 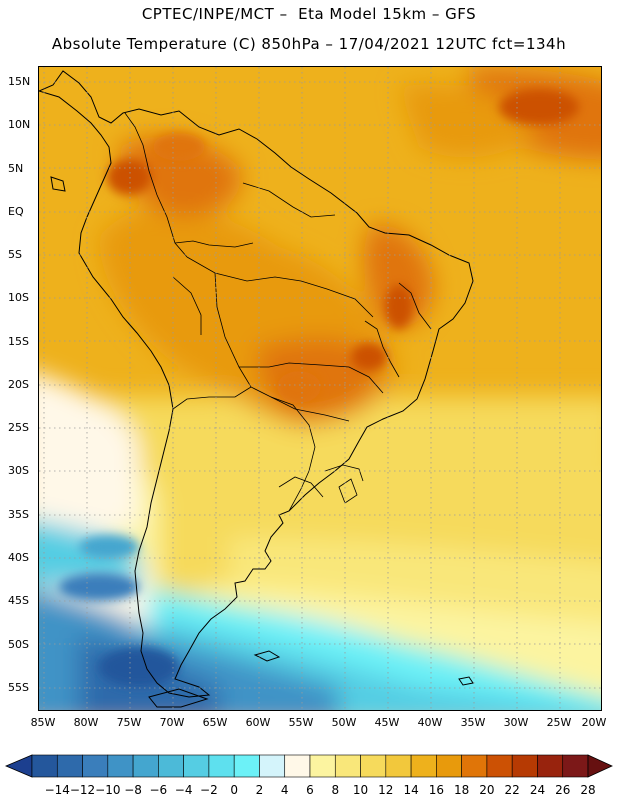 I want to click on color-scale-tick-label: 14, so click(x=411, y=790).